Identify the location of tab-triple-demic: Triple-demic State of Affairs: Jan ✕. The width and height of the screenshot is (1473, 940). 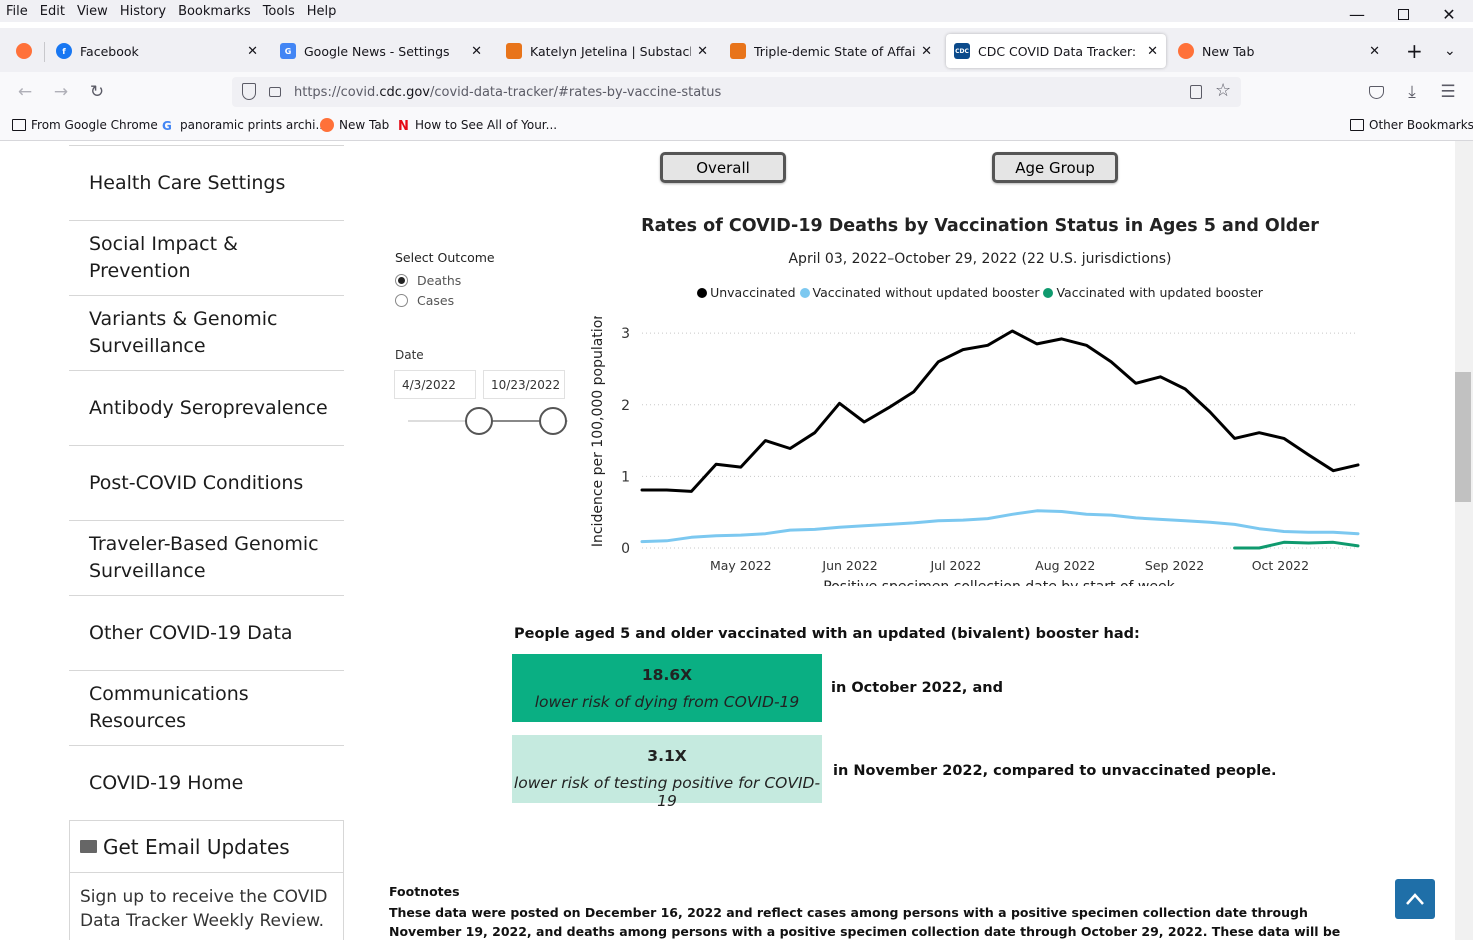
(831, 51).